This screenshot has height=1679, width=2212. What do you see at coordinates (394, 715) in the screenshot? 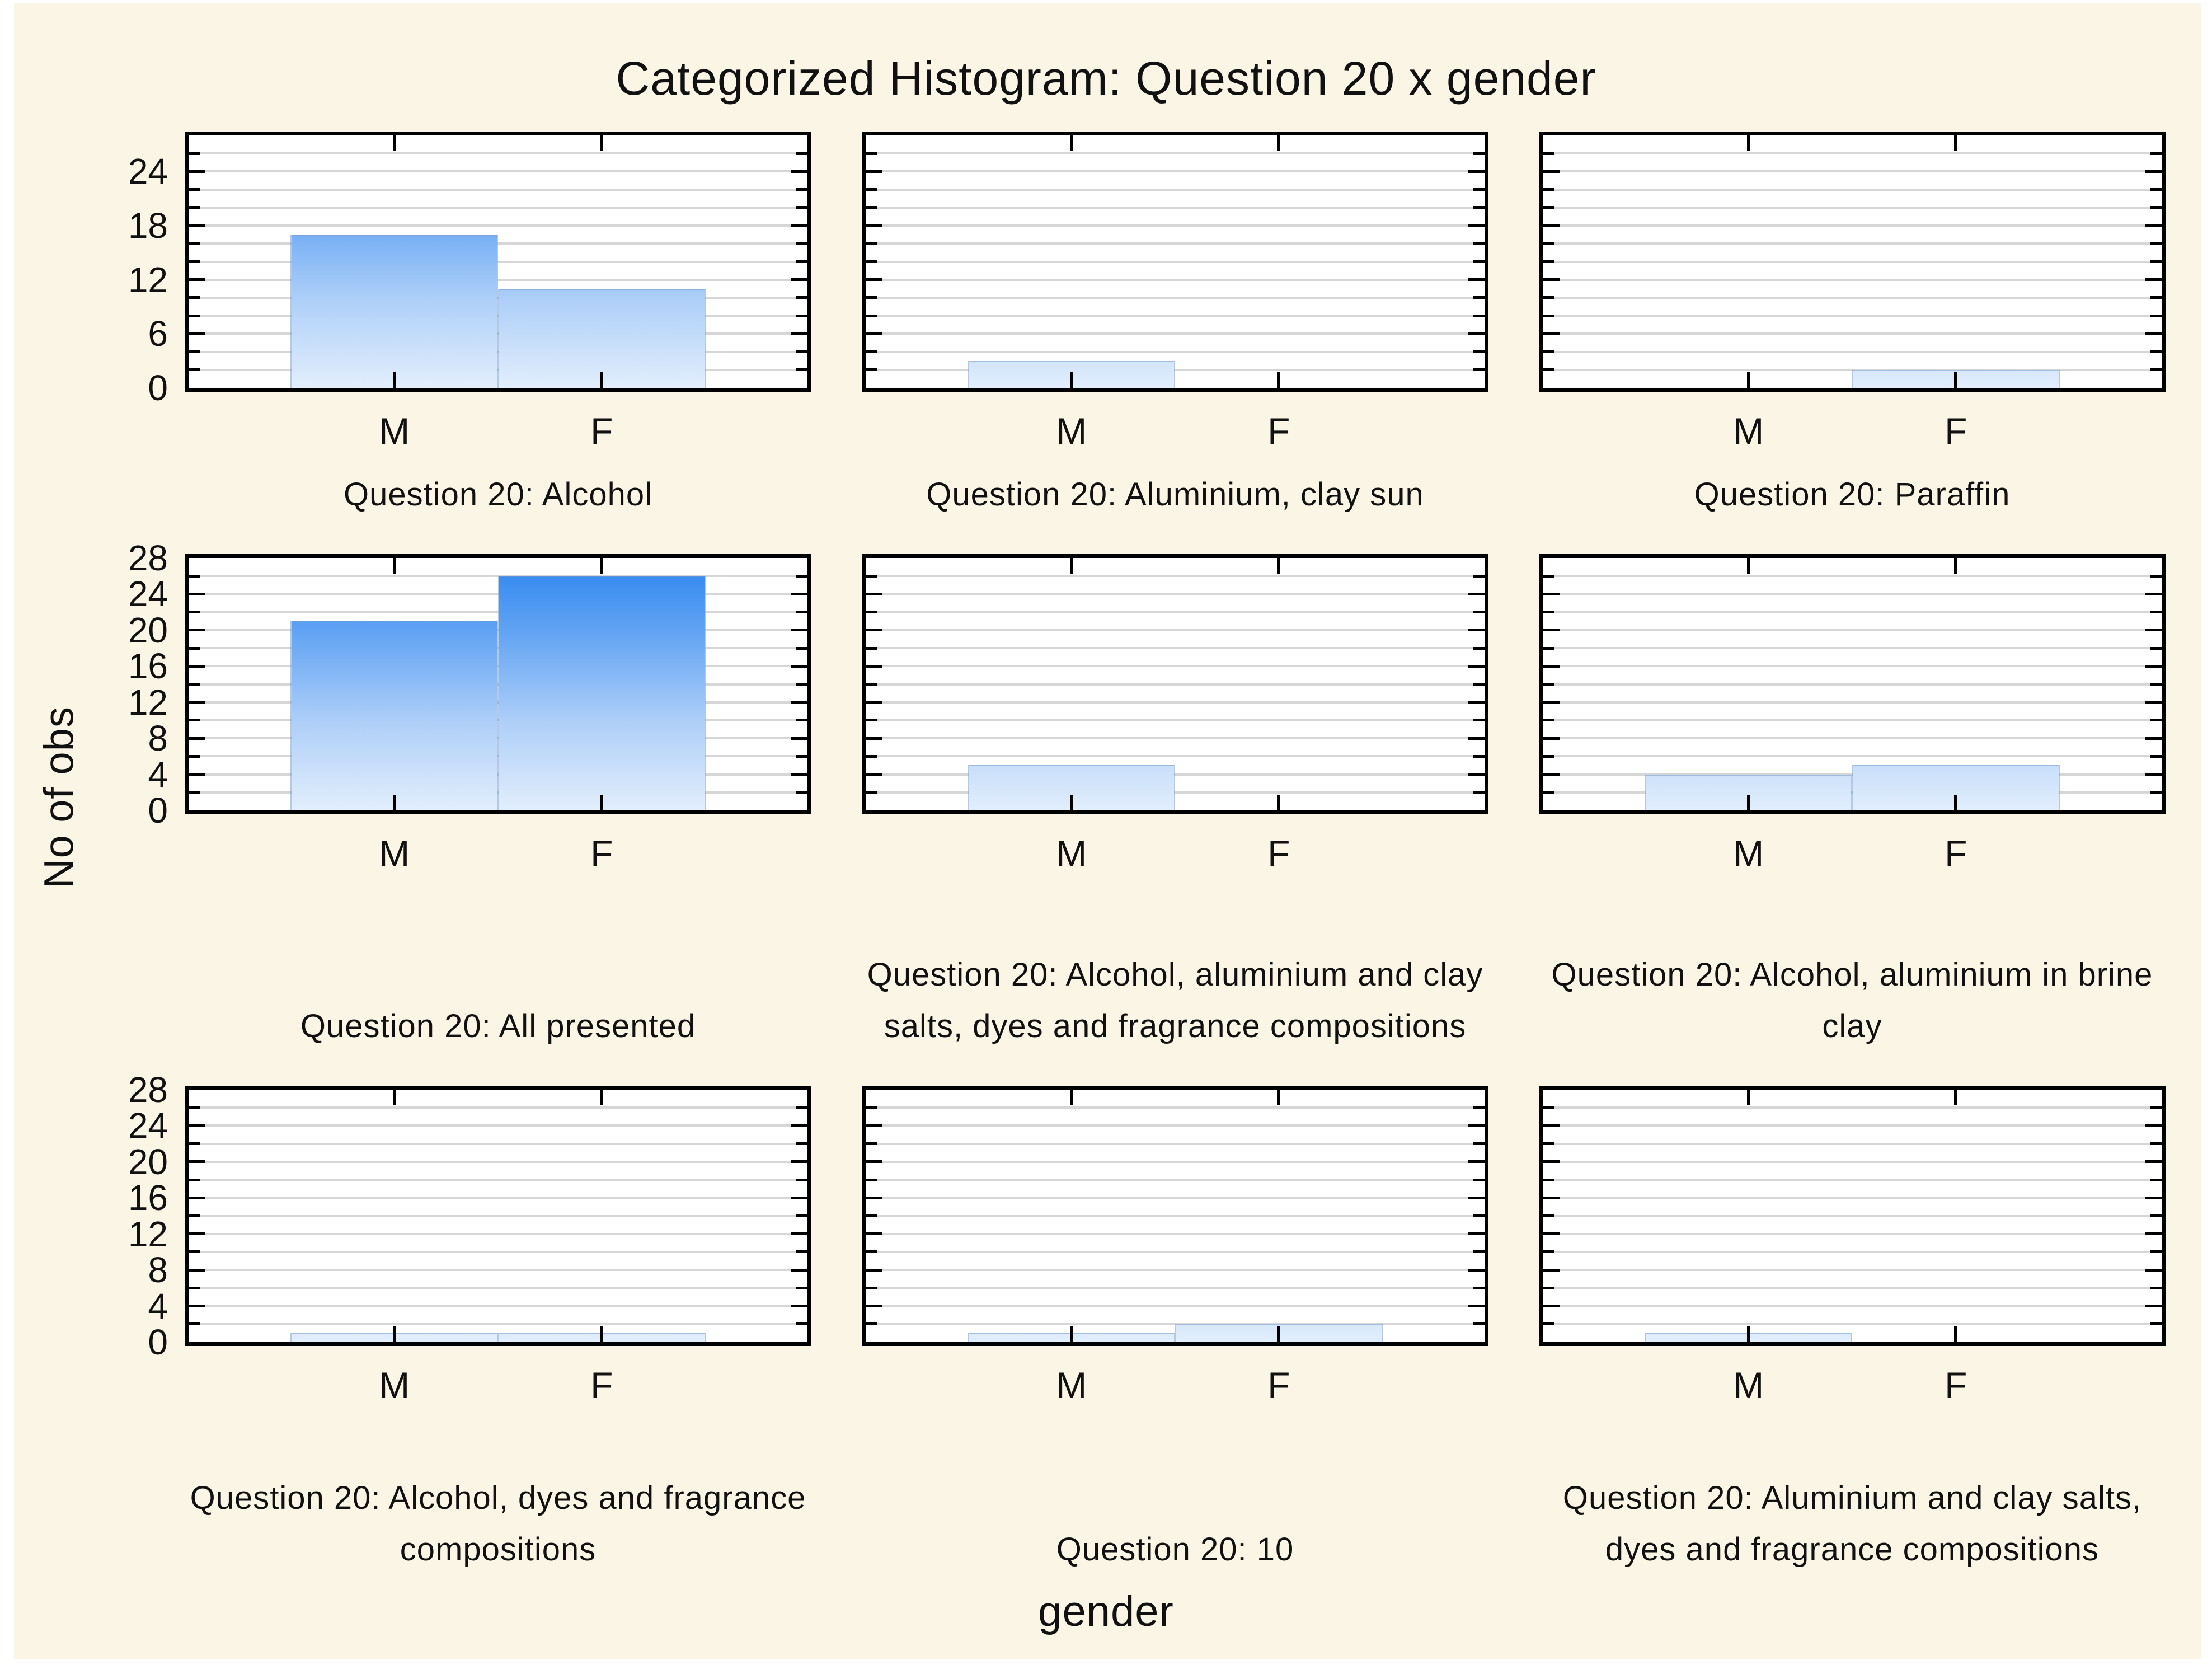
I see `bar-m` at bounding box center [394, 715].